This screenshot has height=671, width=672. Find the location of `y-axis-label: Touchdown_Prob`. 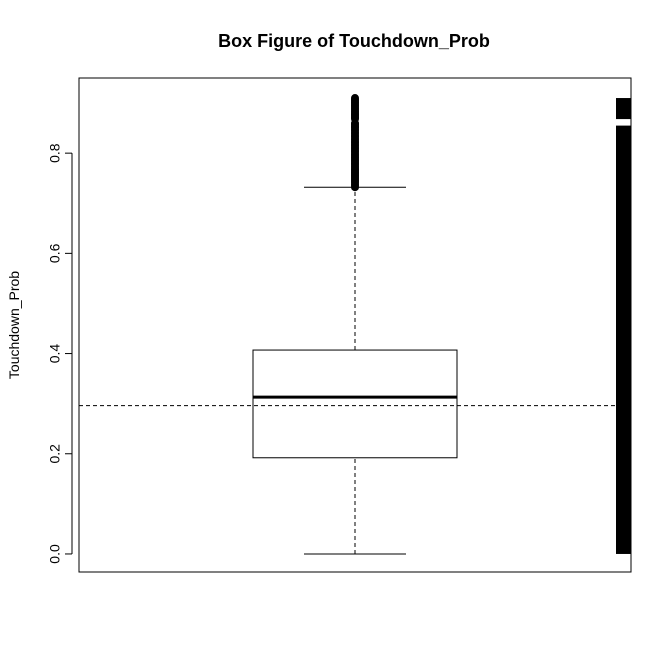

y-axis-label: Touchdown_Prob is located at coordinates (14, 325).